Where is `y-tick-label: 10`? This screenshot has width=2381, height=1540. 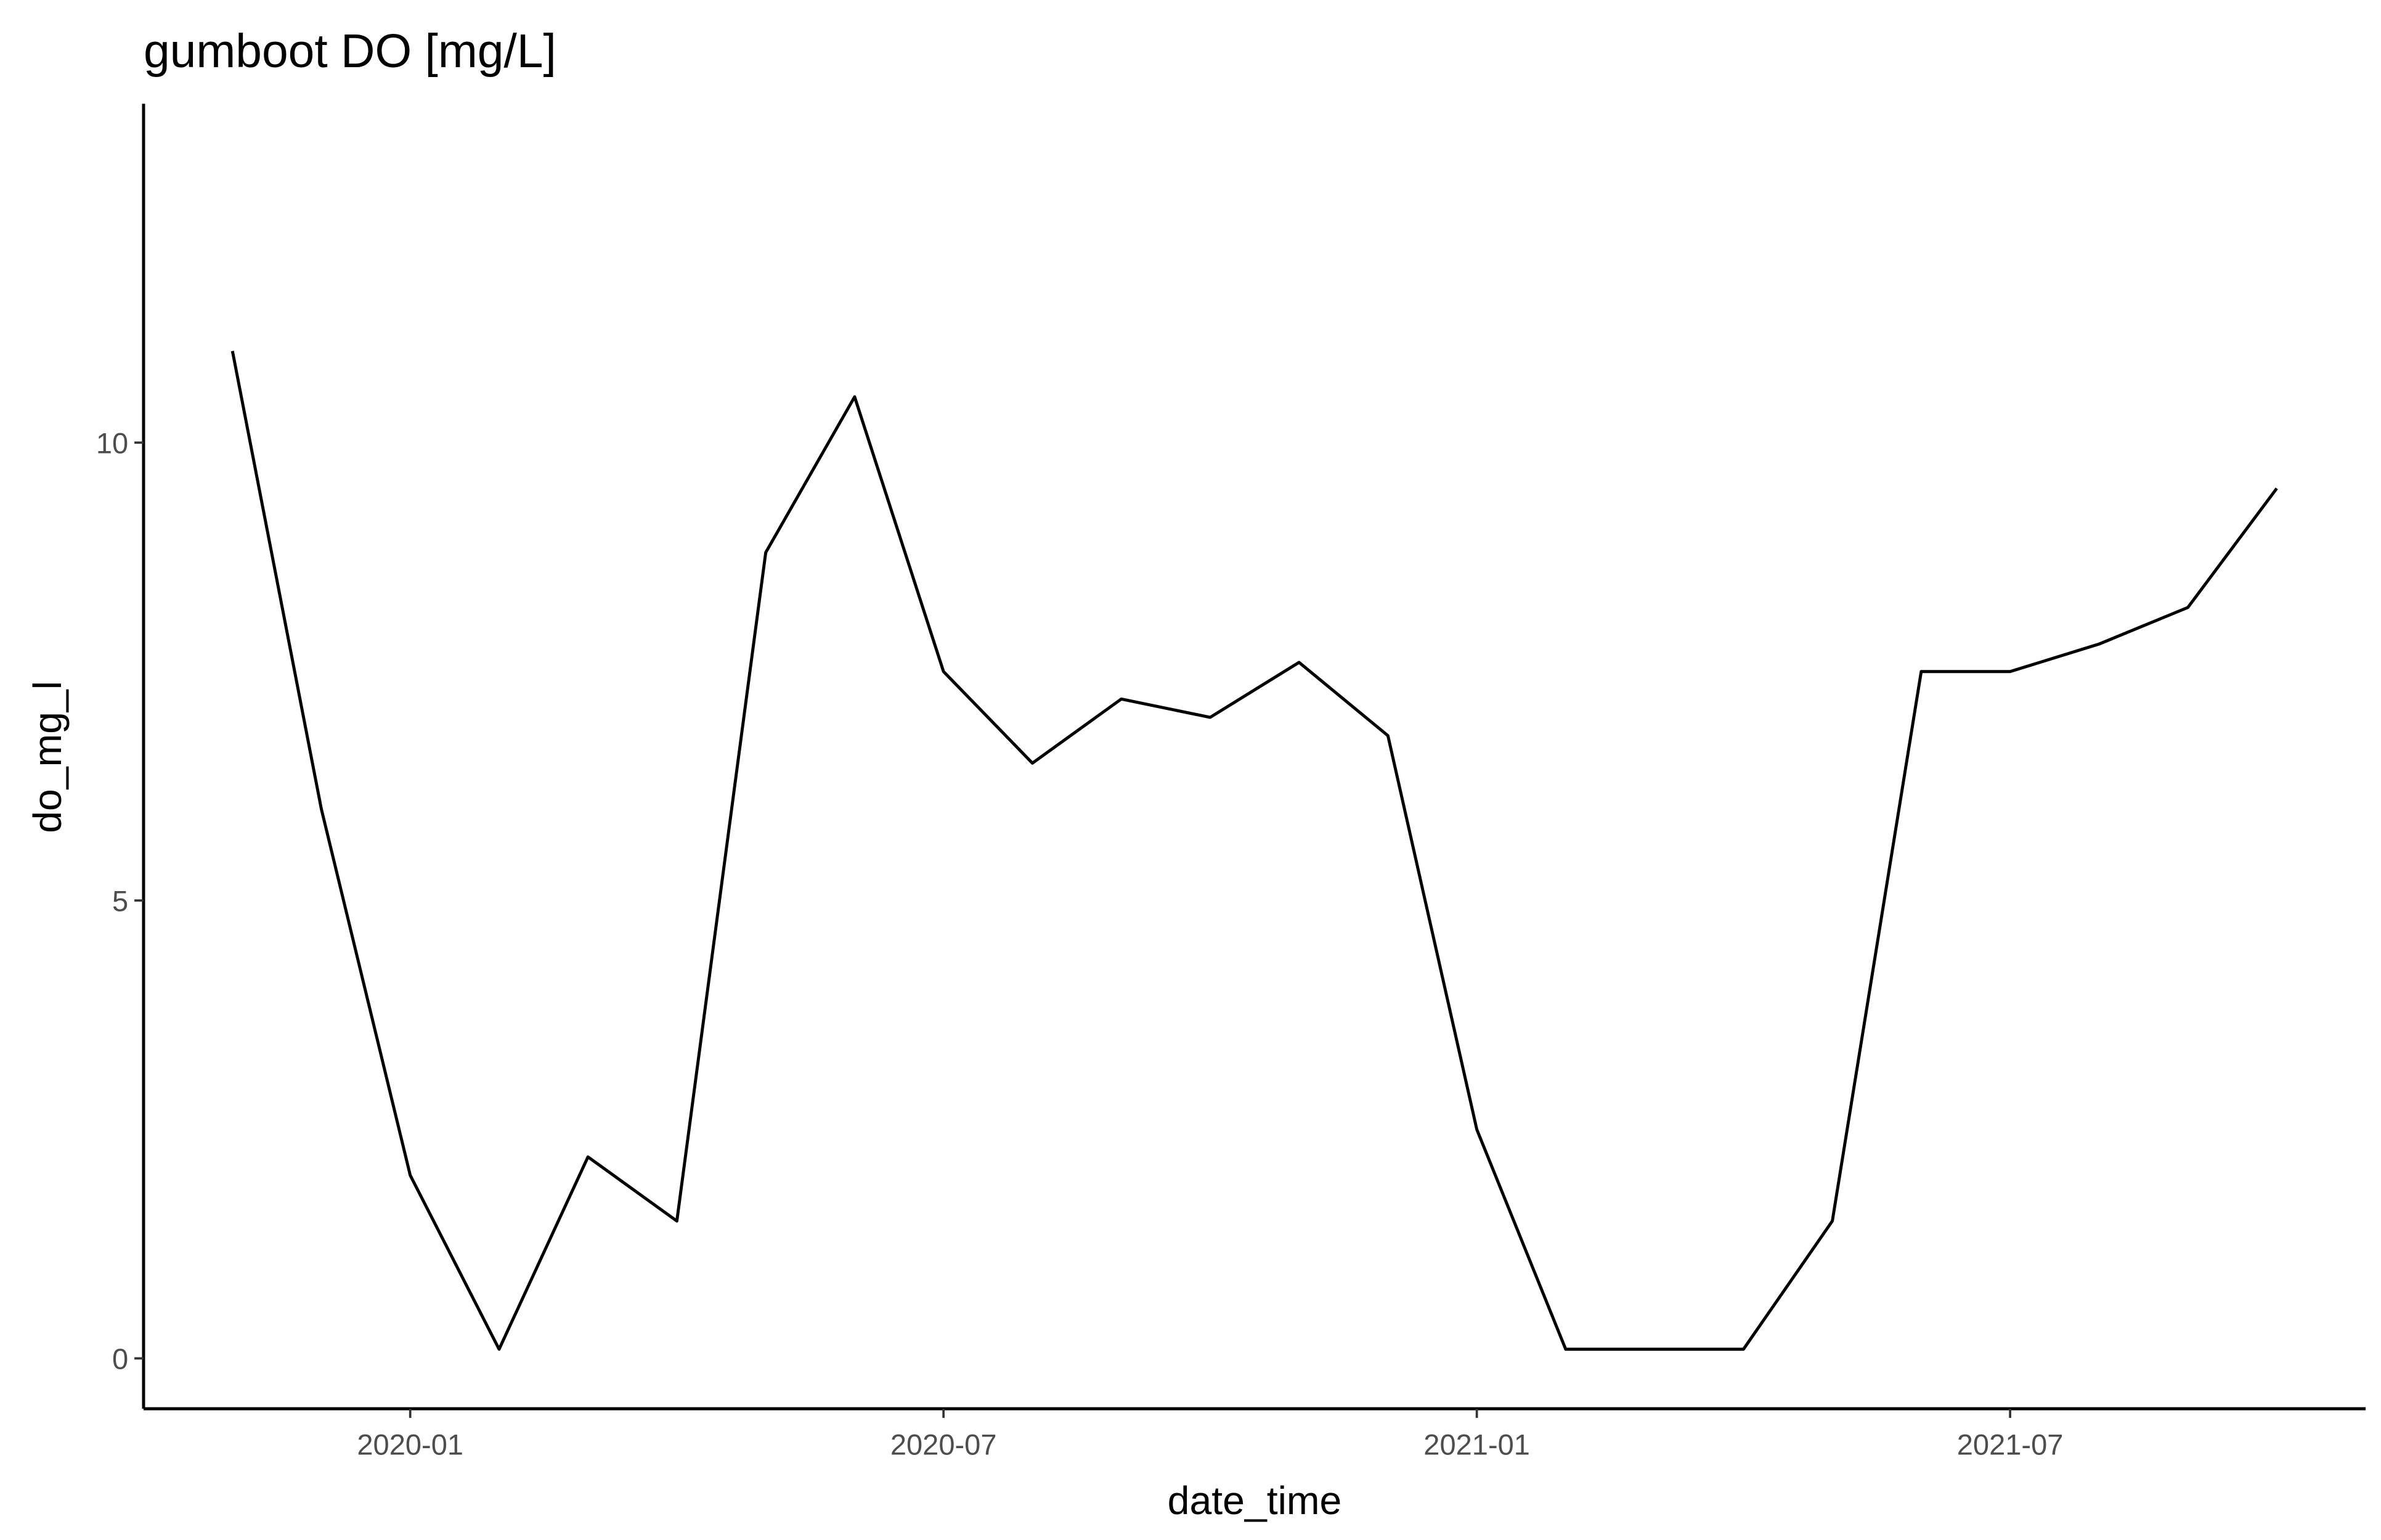 y-tick-label: 10 is located at coordinates (112, 444).